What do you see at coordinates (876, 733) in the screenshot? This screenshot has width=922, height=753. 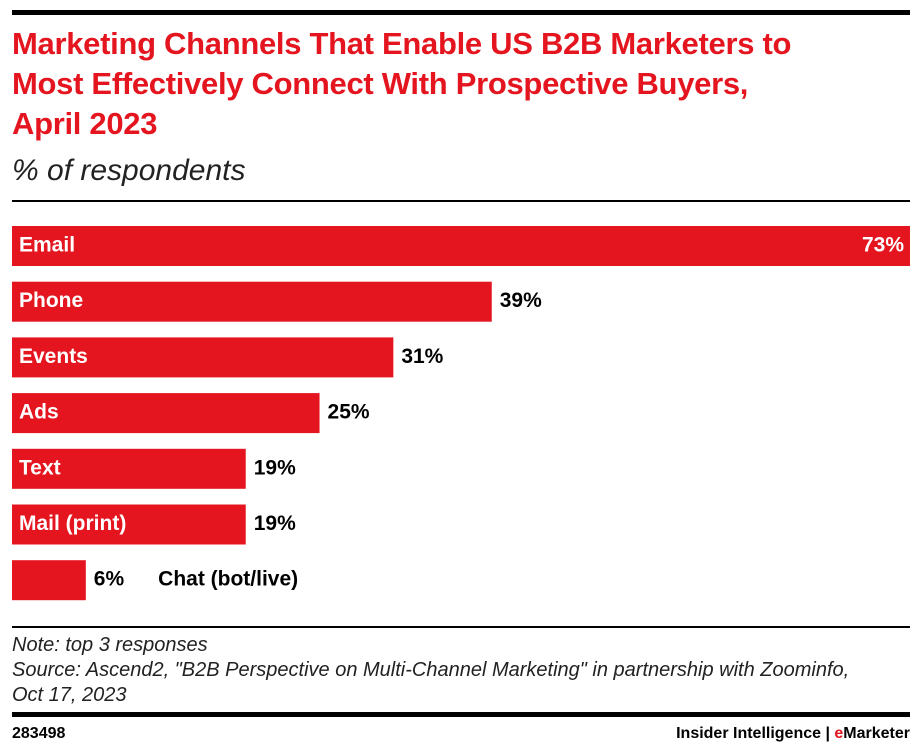 I see `brand-text: Marketer` at bounding box center [876, 733].